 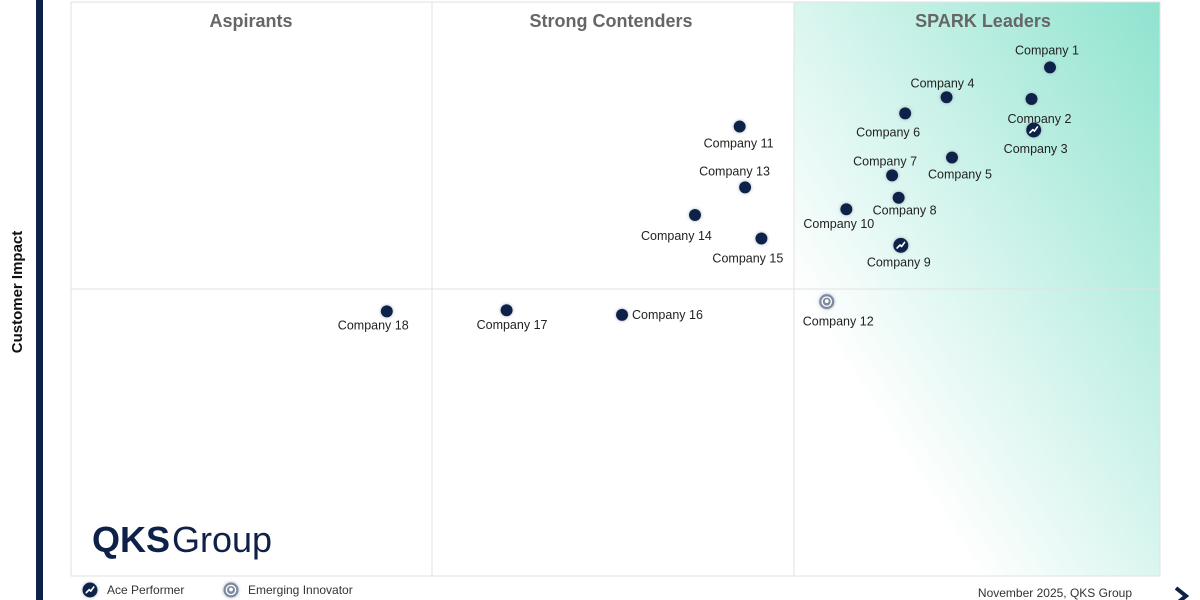 I want to click on point-label: Company 9, so click(x=899, y=262).